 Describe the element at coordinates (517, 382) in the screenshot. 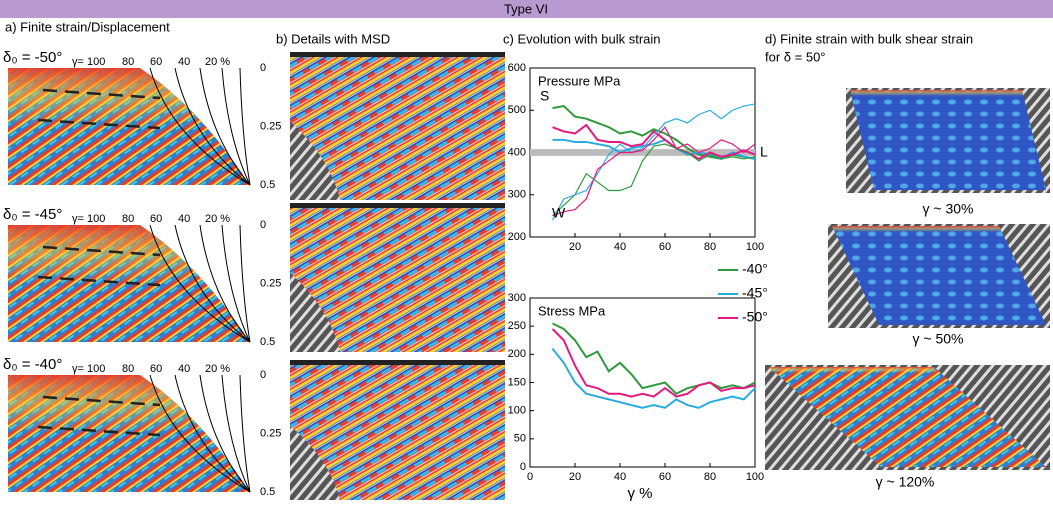

I see `y-tick-label: 150` at that location.